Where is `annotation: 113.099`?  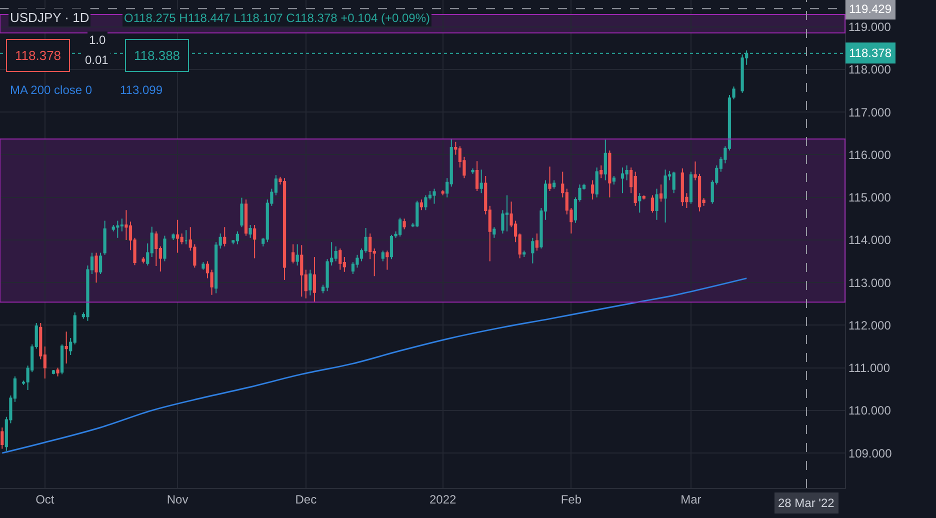
annotation: 113.099 is located at coordinates (141, 90).